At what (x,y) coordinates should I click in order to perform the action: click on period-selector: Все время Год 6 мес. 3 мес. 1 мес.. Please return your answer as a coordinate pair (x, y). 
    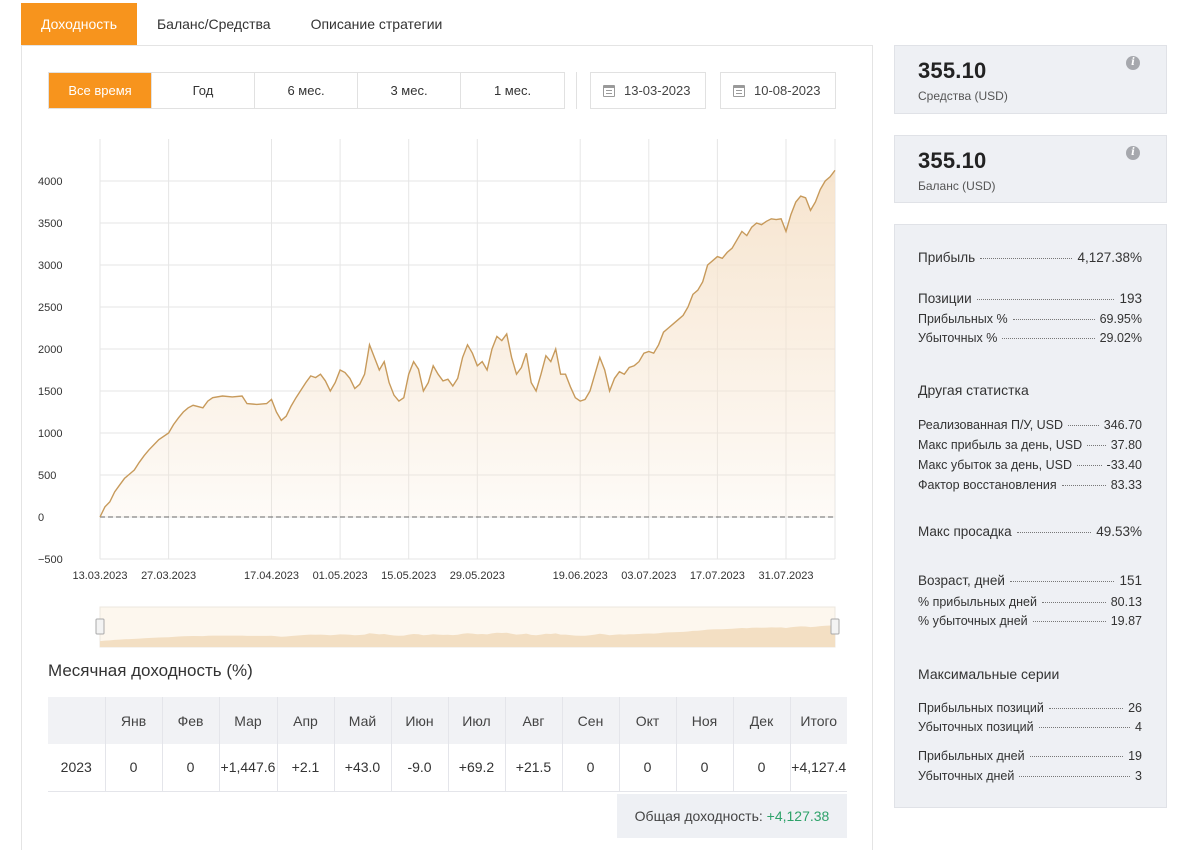
    Looking at the image, I should click on (306, 90).